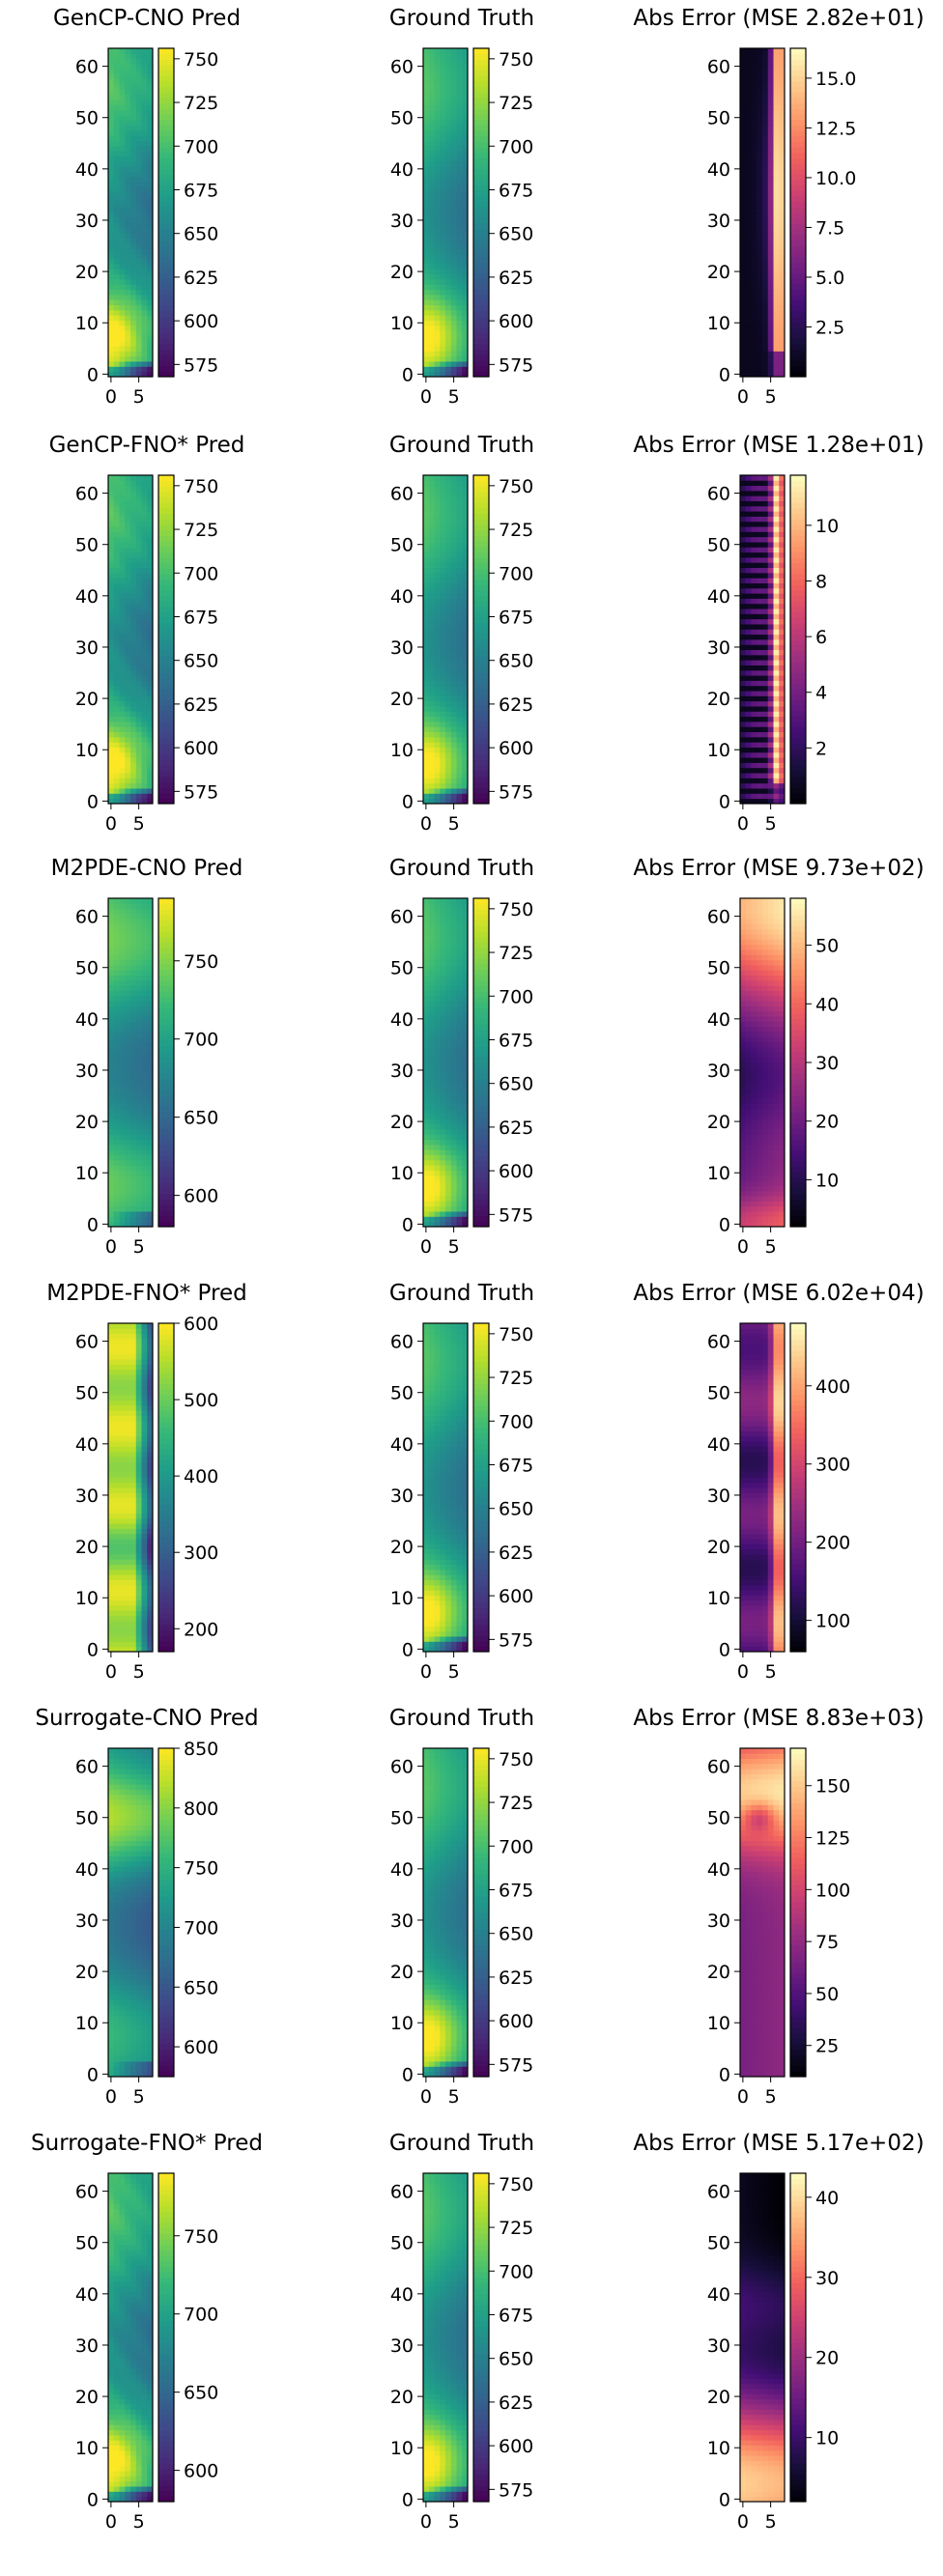  Describe the element at coordinates (718, 323) in the screenshot. I see `y-tick-label: 10` at that location.